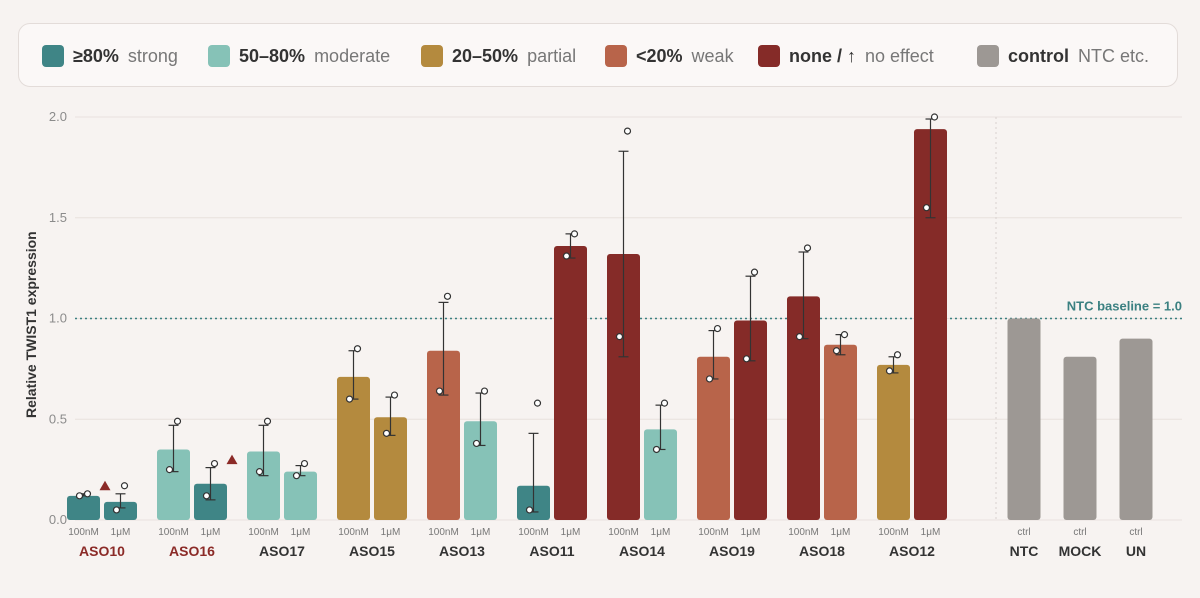 Image resolution: width=1200 pixels, height=598 pixels. I want to click on legend-desc: NTC etc., so click(1114, 55).